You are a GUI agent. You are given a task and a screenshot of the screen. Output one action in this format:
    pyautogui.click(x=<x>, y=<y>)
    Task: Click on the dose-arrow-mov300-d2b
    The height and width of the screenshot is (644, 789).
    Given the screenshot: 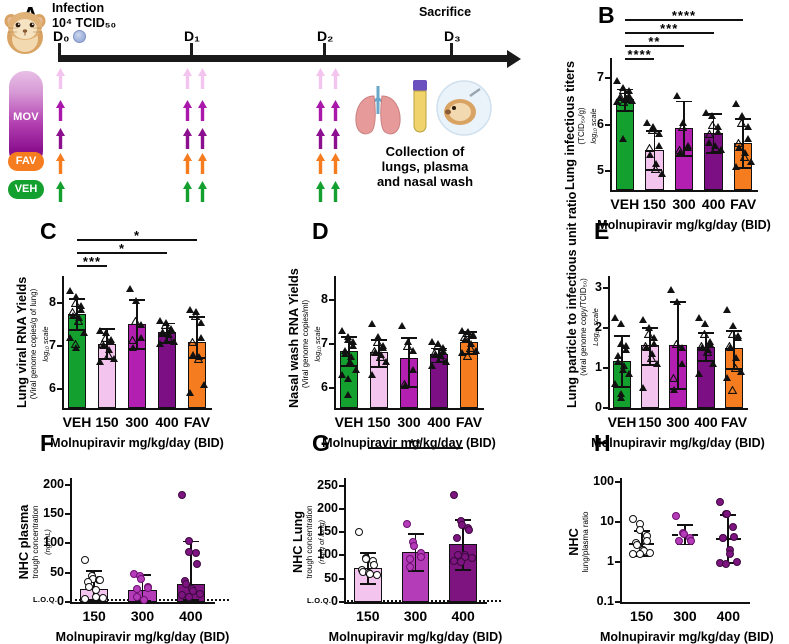 What is the action you would take?
    pyautogui.click(x=335, y=110)
    